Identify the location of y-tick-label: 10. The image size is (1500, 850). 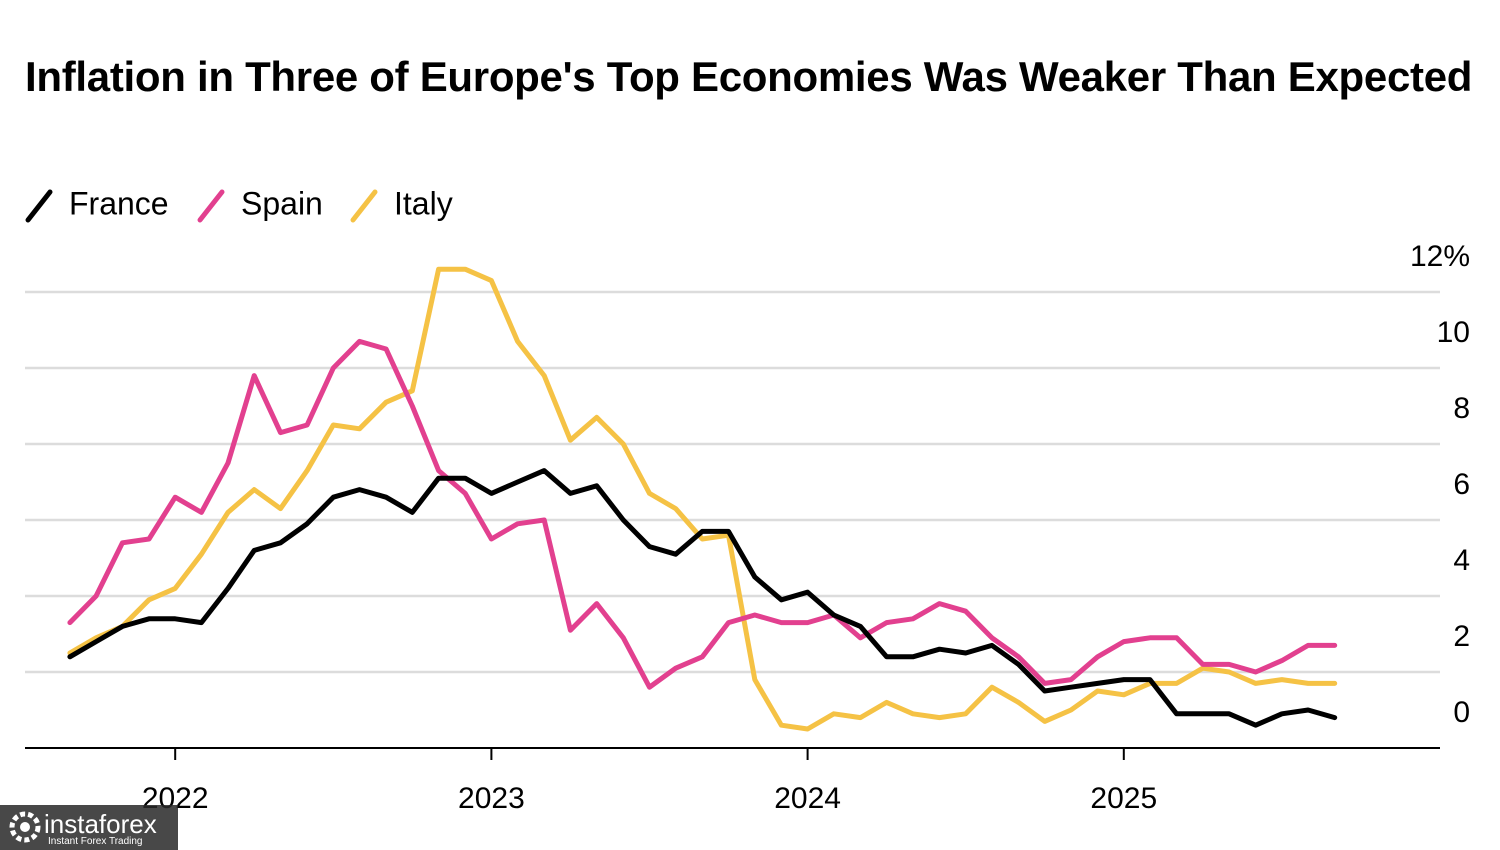
(1453, 332).